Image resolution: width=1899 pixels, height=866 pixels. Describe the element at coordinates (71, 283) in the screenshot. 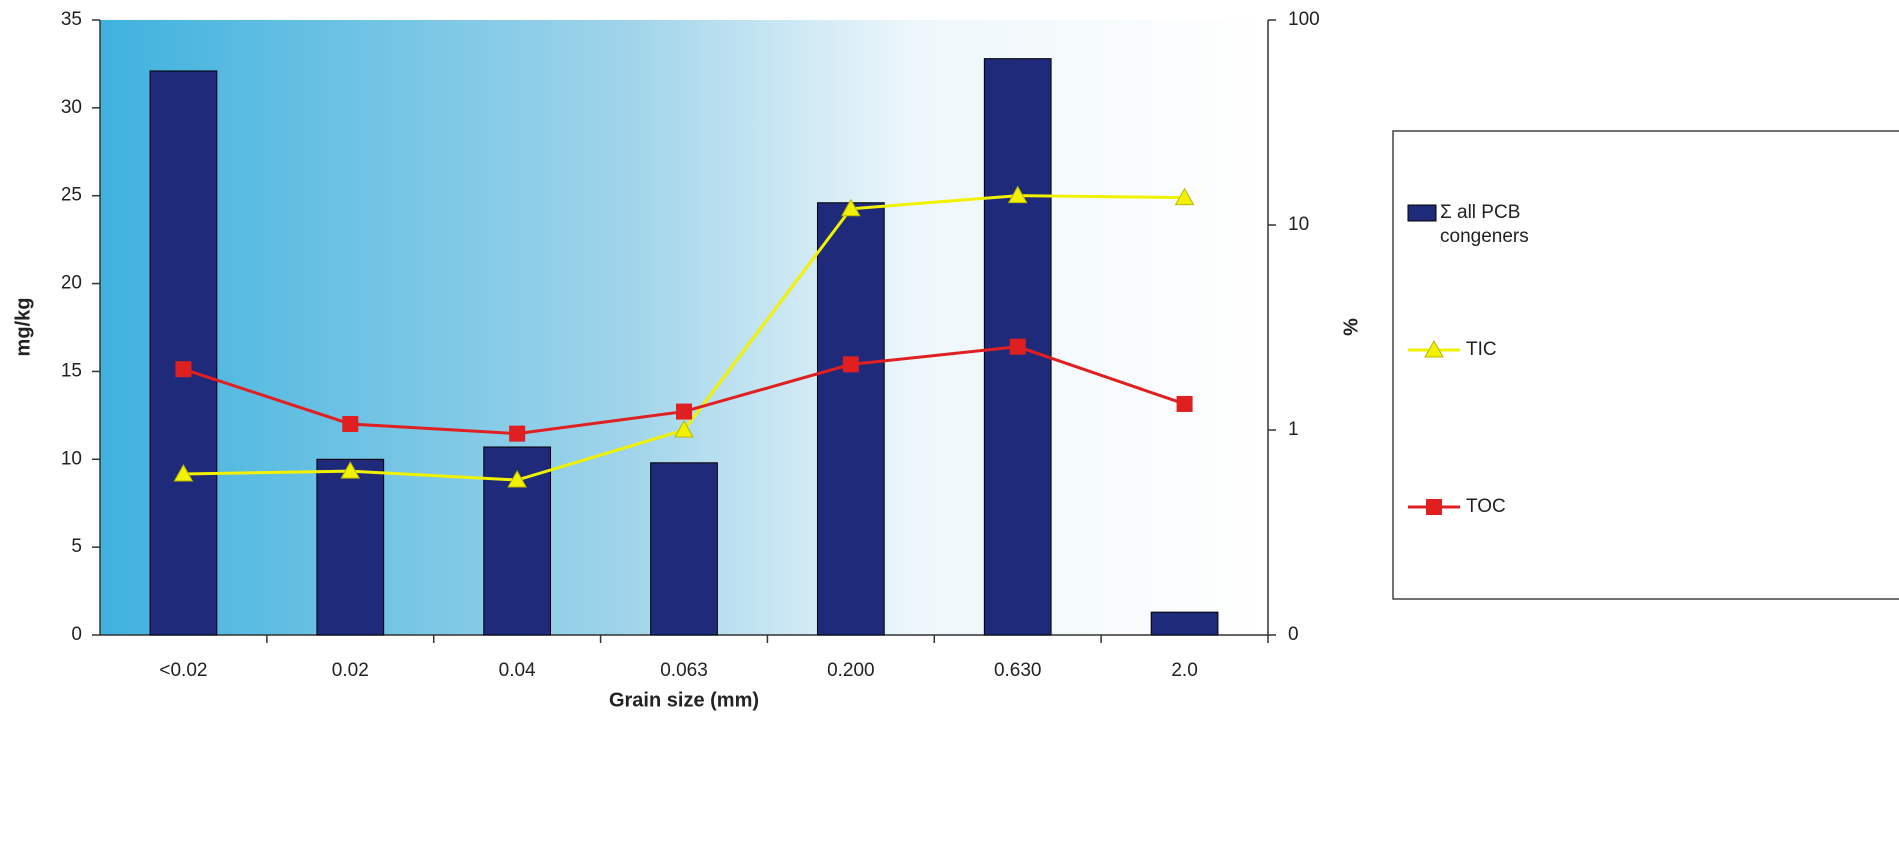

I see `y-tick-label: 20` at that location.